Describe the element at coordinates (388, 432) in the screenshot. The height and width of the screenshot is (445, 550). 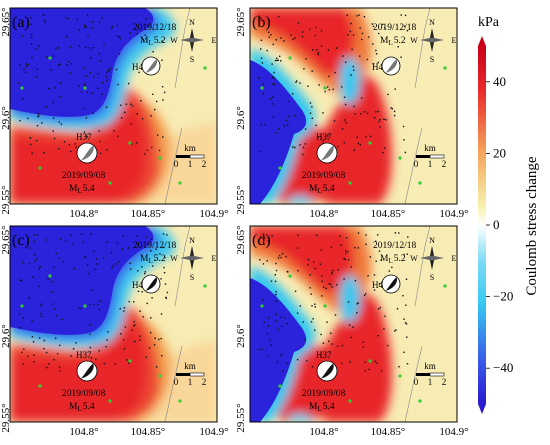
I see `x-tick-label: 104.85°` at that location.